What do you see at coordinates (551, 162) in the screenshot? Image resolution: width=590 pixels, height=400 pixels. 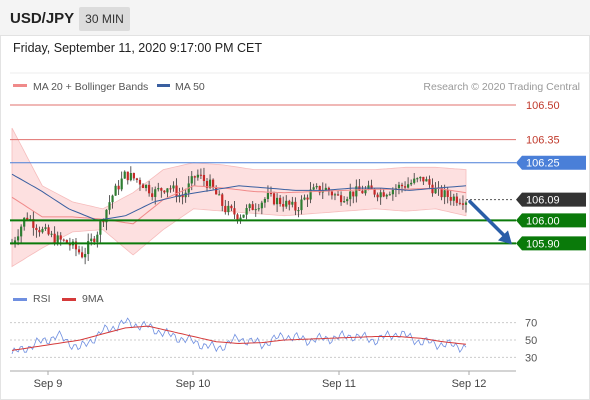 I see `level-tag-pivot` at bounding box center [551, 162].